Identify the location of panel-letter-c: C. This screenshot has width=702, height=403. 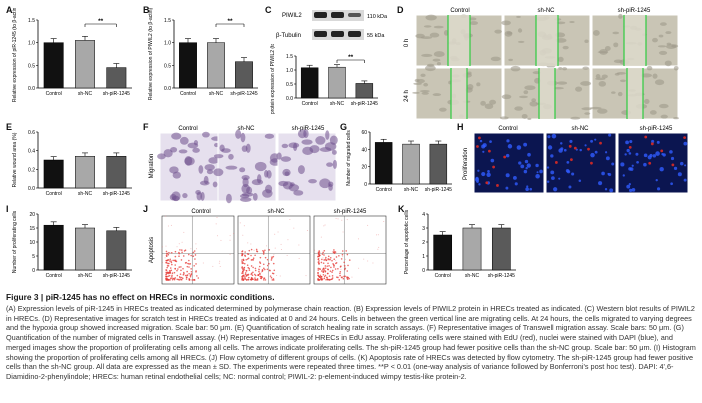
(268, 10).